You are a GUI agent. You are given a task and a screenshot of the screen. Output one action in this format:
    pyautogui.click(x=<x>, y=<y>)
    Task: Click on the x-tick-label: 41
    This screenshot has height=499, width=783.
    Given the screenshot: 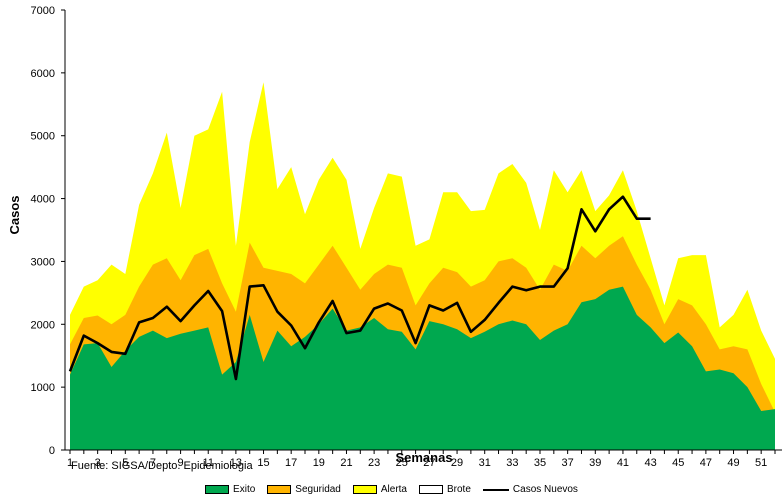 What is the action you would take?
    pyautogui.click(x=623, y=463)
    